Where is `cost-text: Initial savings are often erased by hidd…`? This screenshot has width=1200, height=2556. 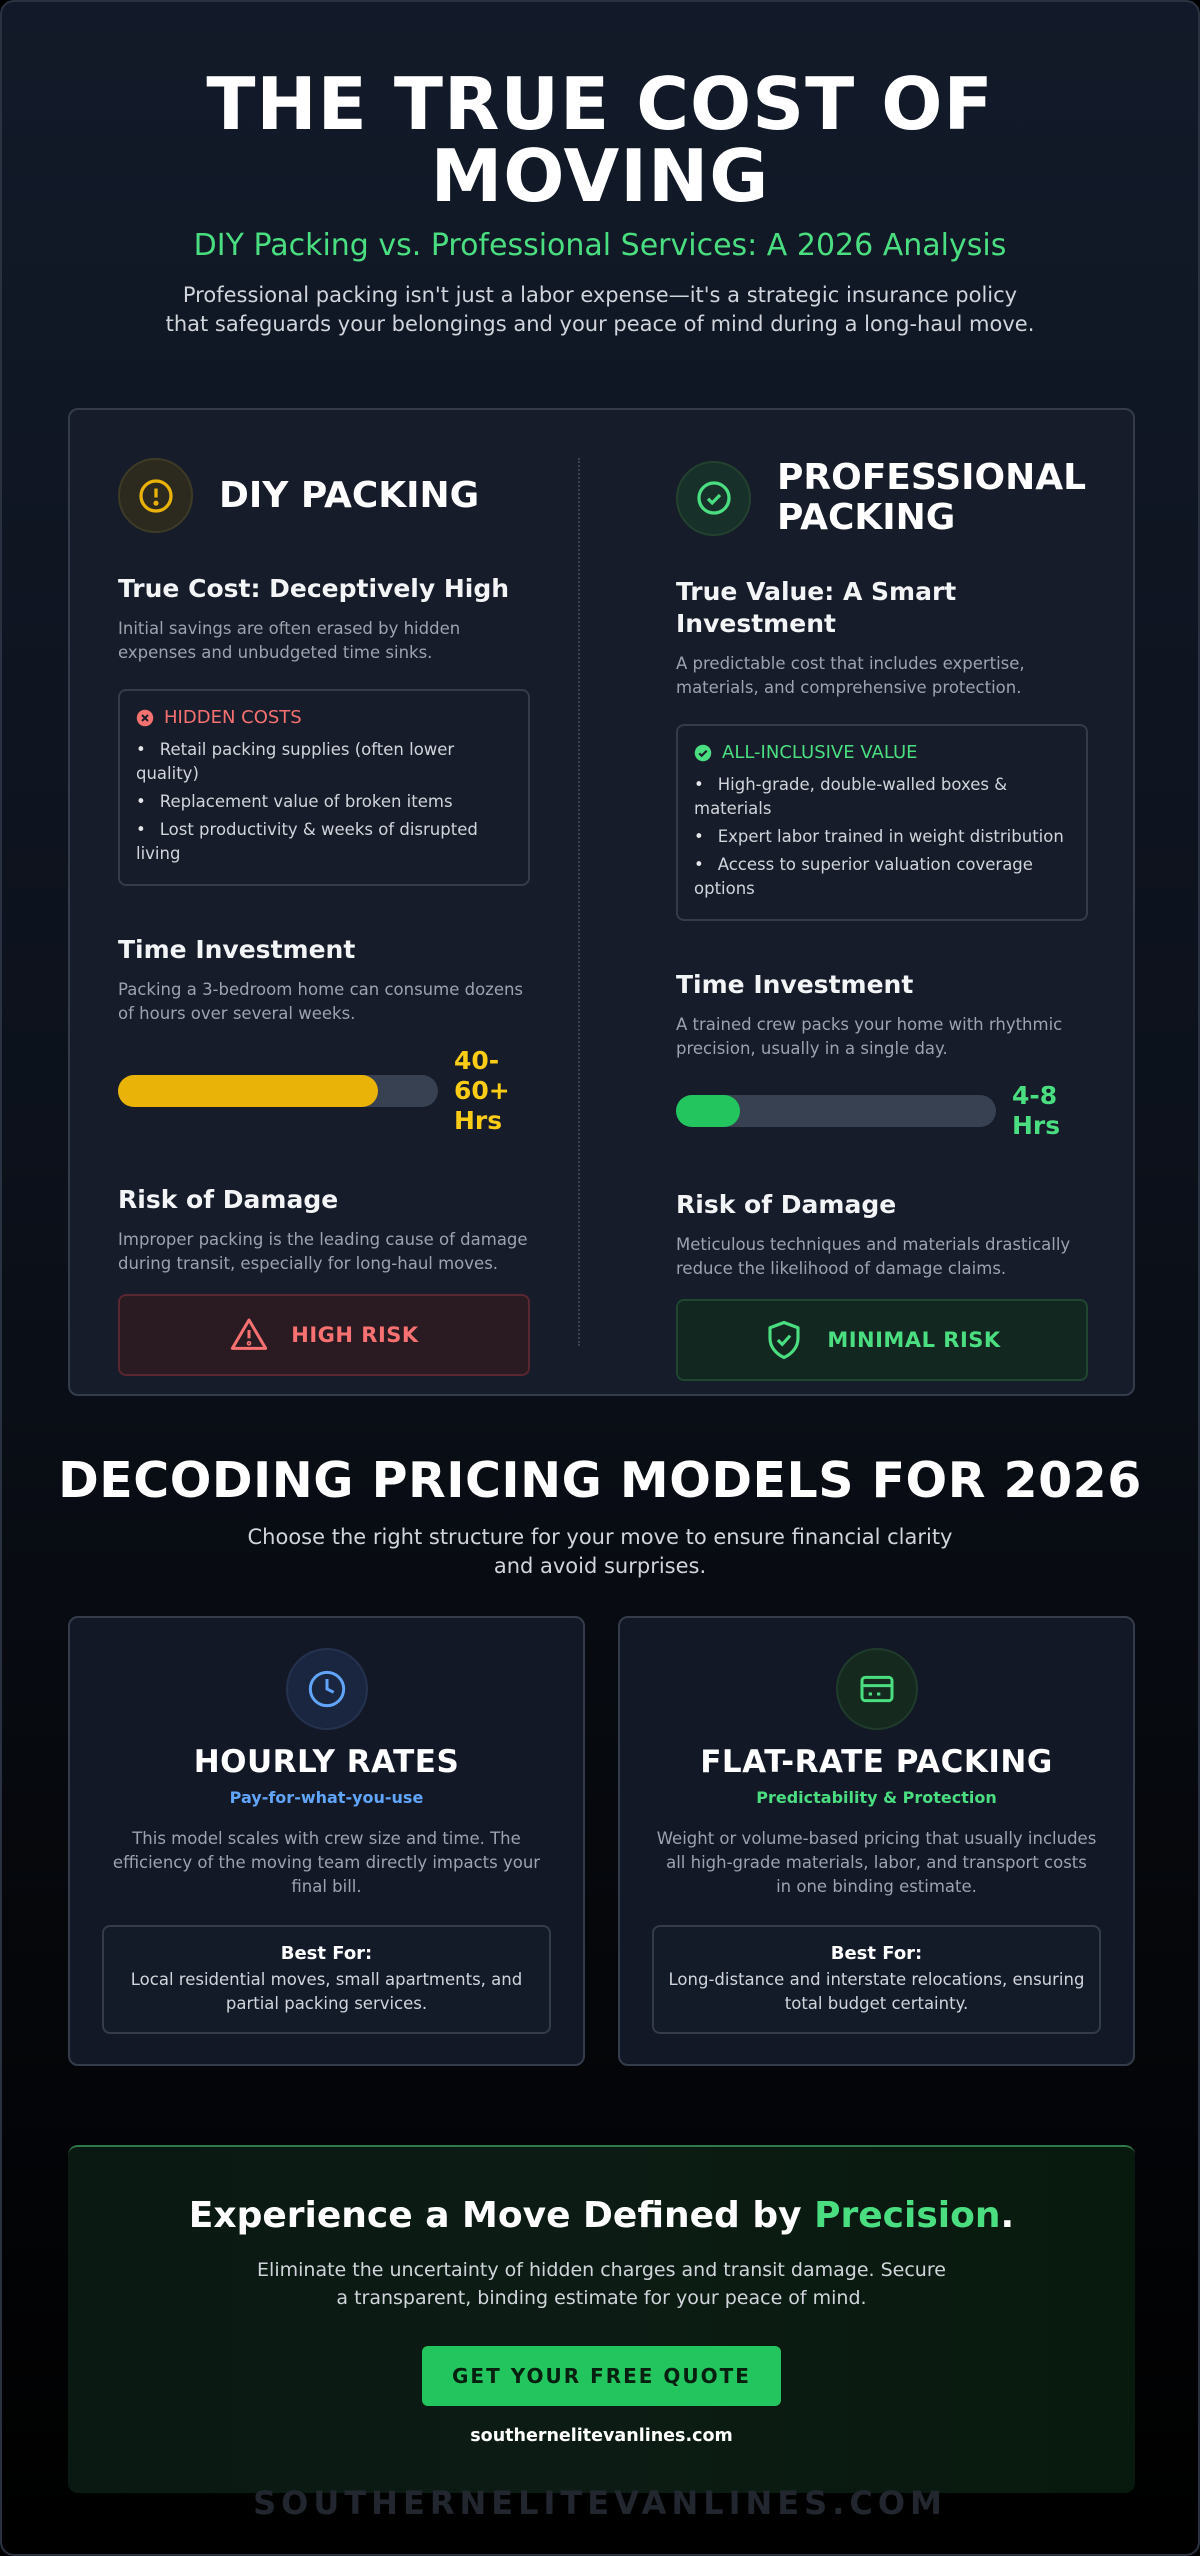
cost-text: Initial savings are often erased by hidd… is located at coordinates (289, 640).